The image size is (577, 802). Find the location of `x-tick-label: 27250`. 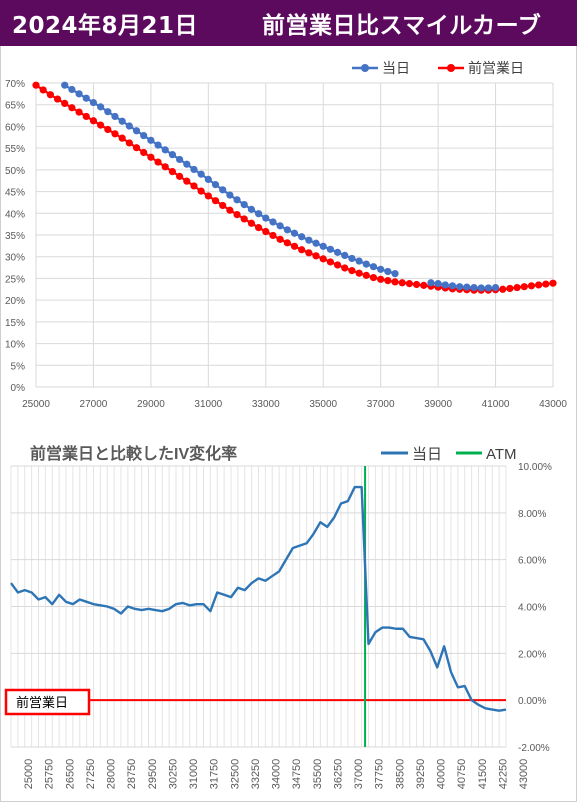

x-tick-label: 27250 is located at coordinates (91, 774).